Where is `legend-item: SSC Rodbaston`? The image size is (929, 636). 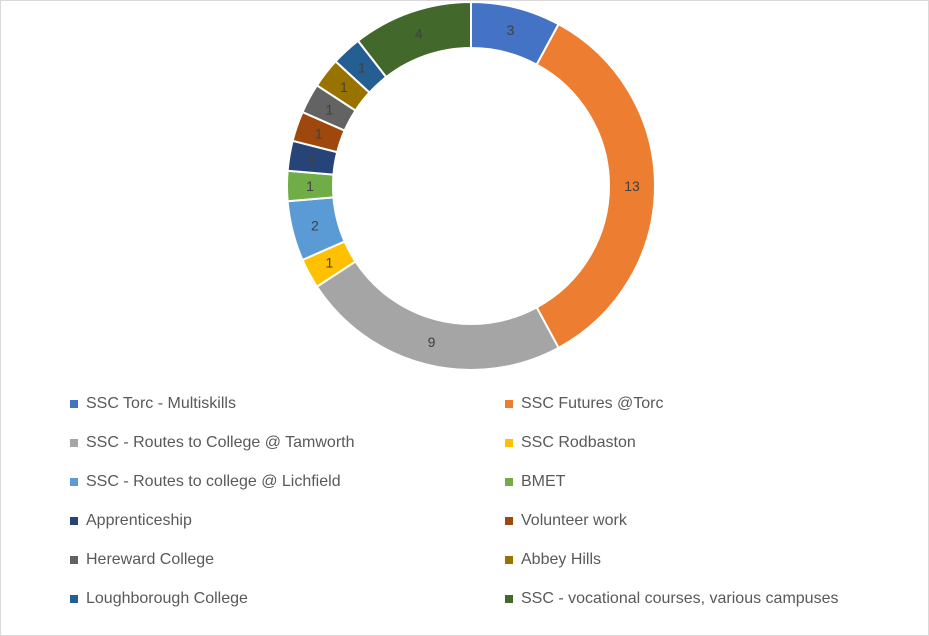 legend-item: SSC Rodbaston is located at coordinates (570, 443).